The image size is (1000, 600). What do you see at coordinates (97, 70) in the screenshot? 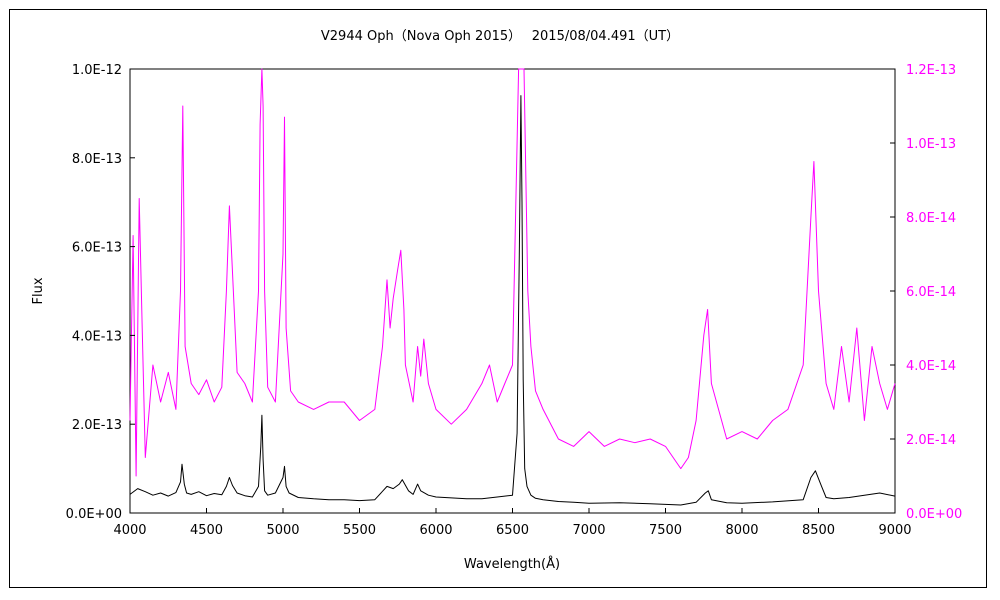
I see `y-tick-label: 1.0E-12` at bounding box center [97, 70].